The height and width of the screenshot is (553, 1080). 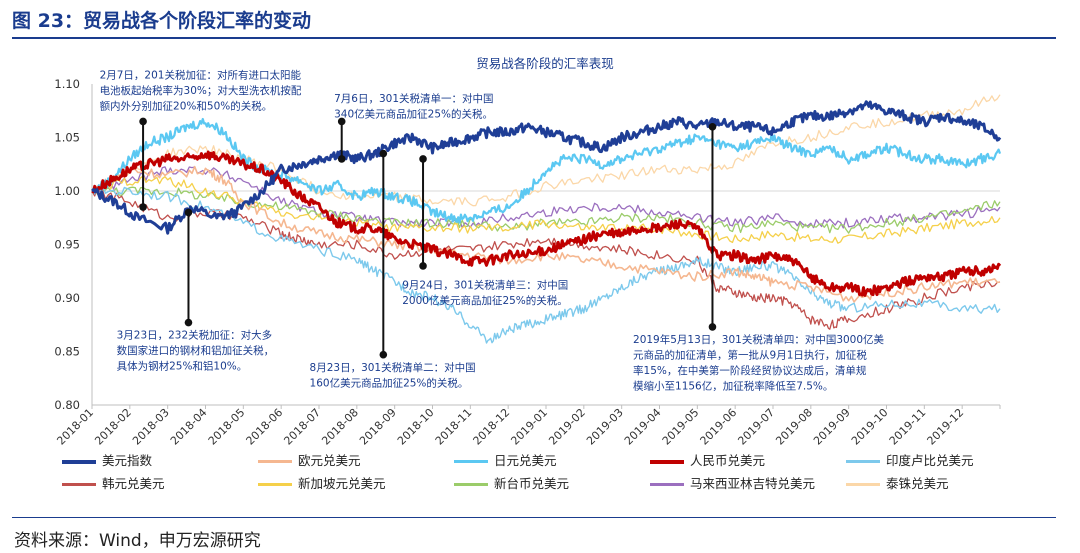 I want to click on legend-label: 新台币兑美元, so click(x=532, y=483).